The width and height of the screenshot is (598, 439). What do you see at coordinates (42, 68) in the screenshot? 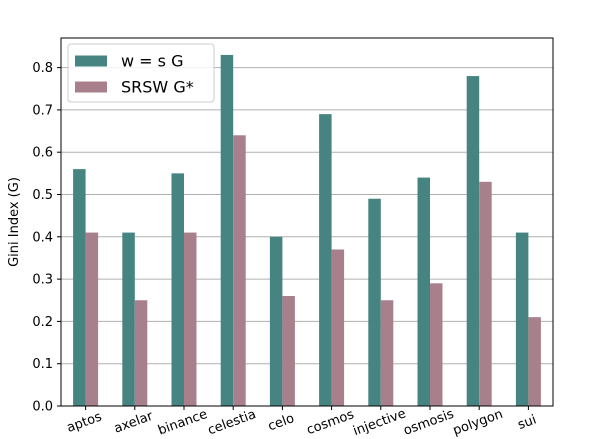
I see `y-tick-label-8: 0.8` at bounding box center [42, 68].